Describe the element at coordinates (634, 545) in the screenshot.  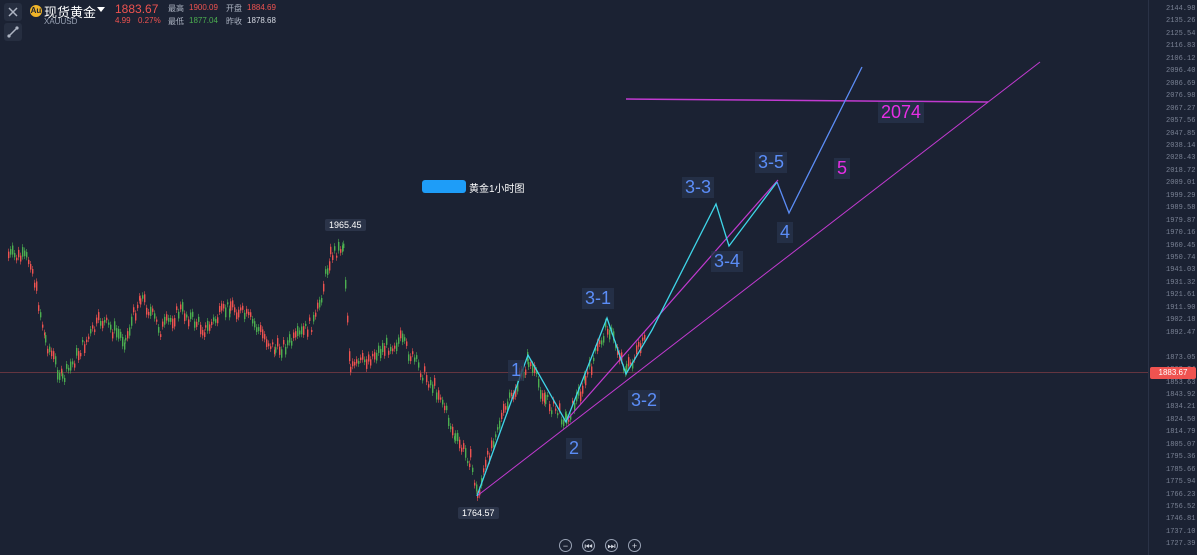
I see `zoom-in-button: +` at that location.